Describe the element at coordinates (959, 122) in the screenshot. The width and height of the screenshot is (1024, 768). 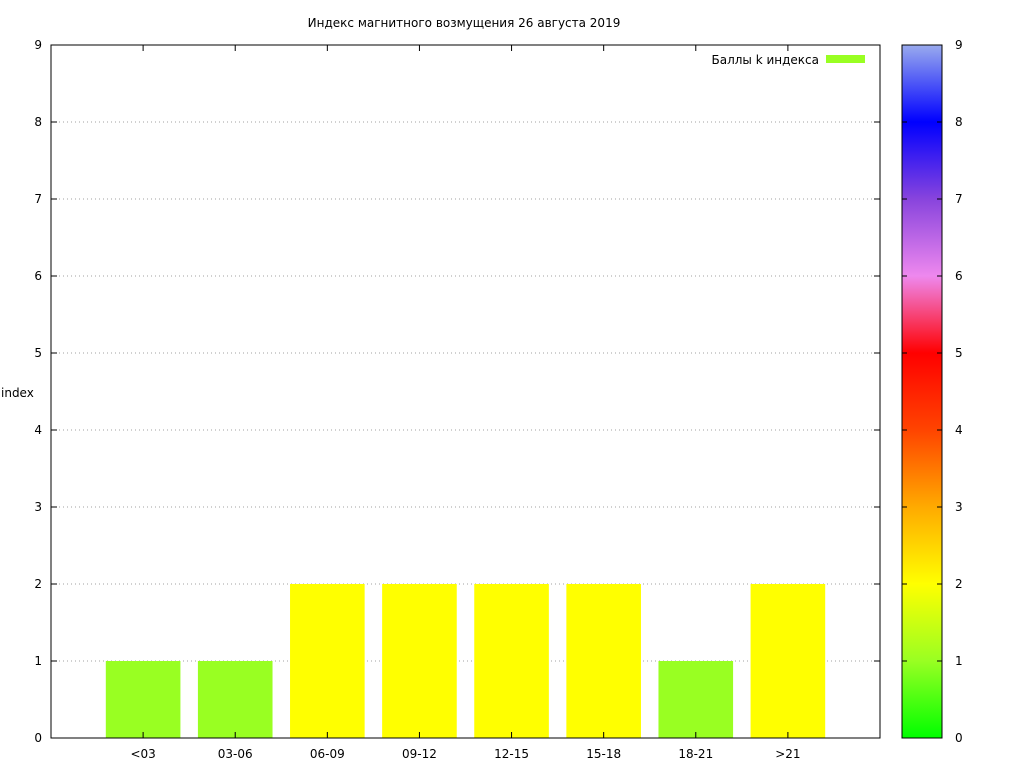
I see `colorbar-tick-label: 8` at that location.